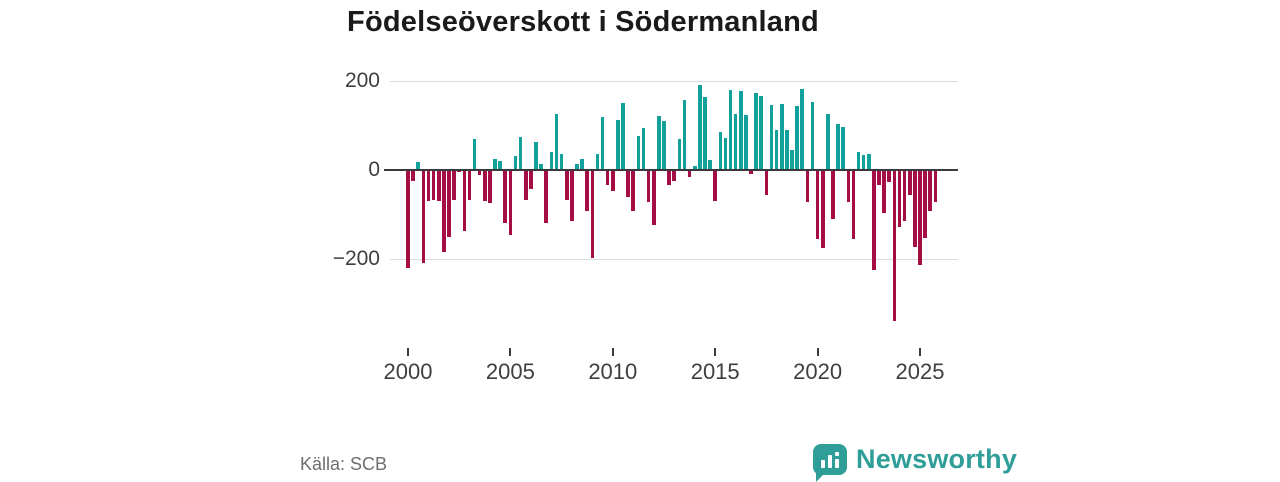 Image resolution: width=1280 pixels, height=482 pixels. I want to click on bar-2001Q3, so click(438, 186).